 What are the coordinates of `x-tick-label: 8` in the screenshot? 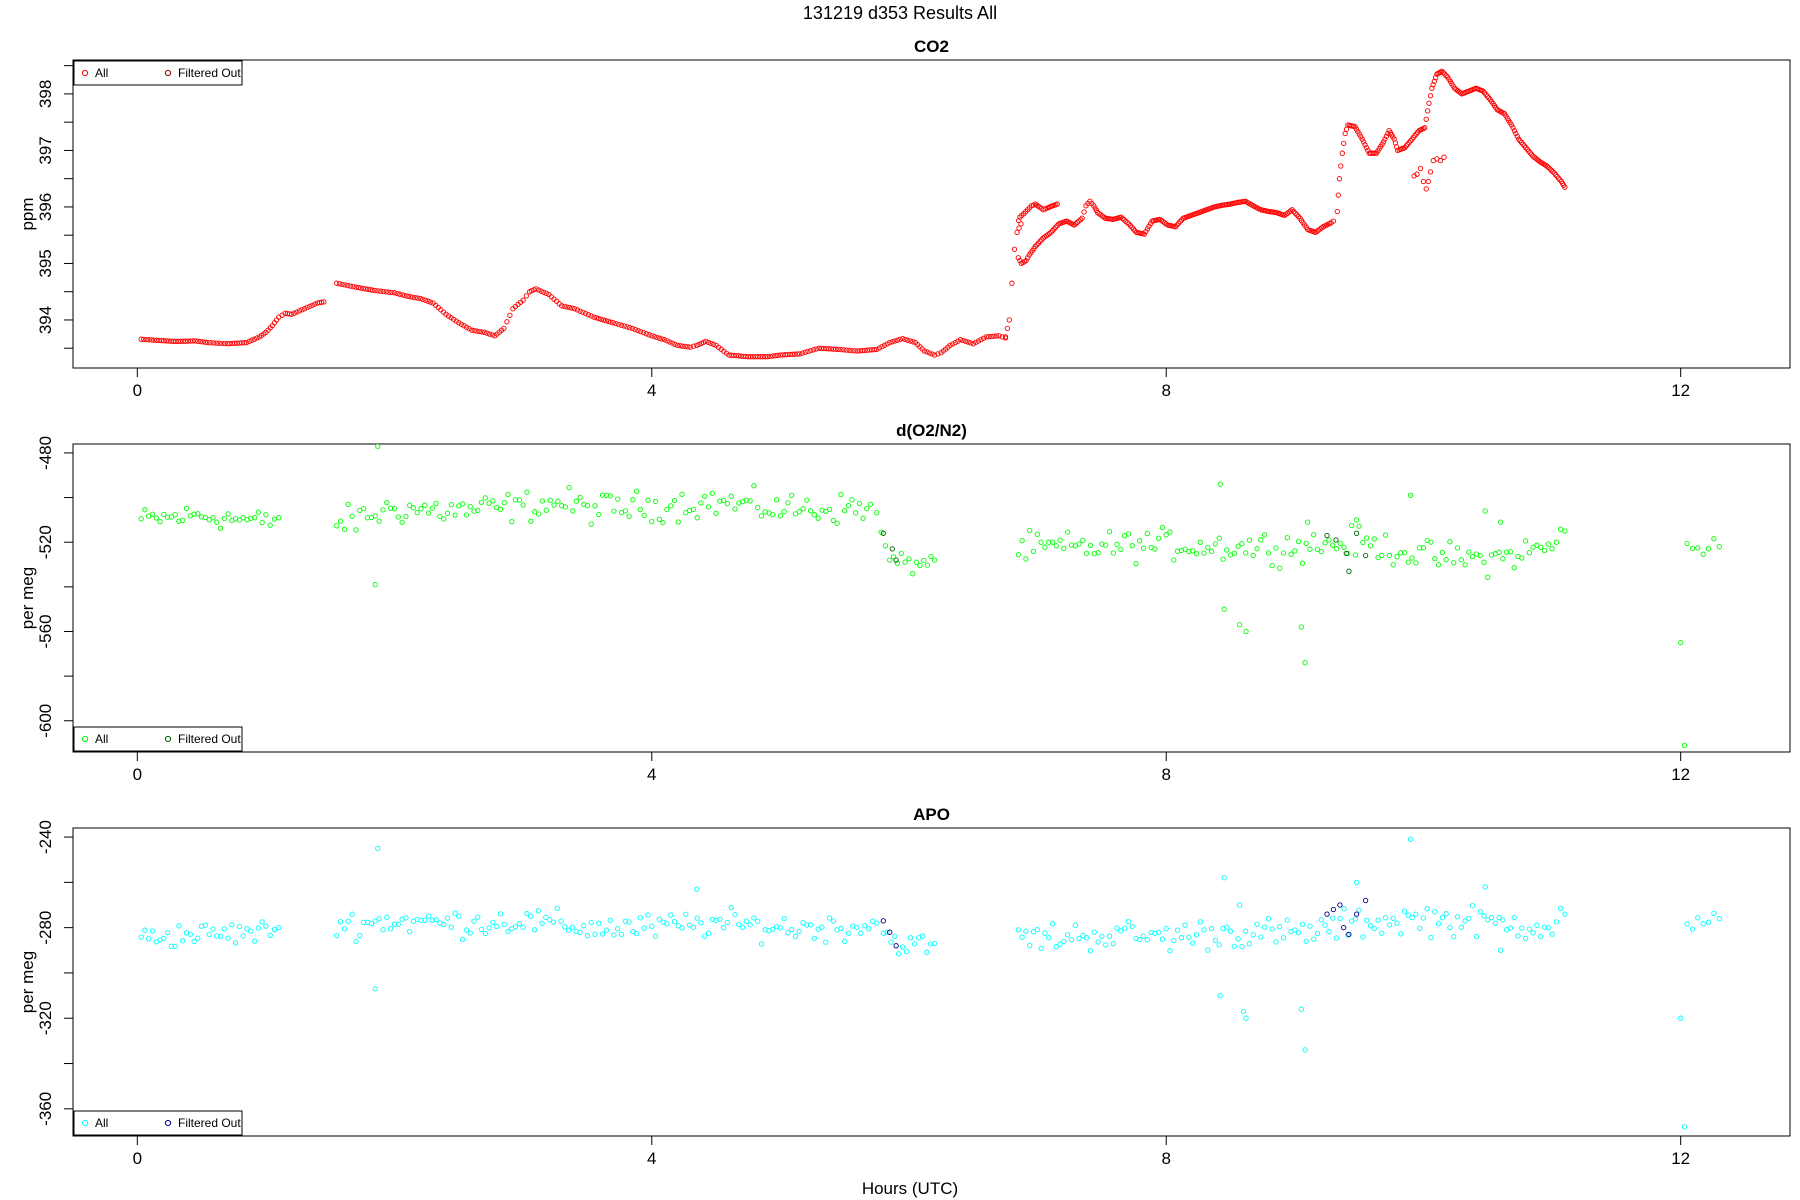 It's located at (1165, 774).